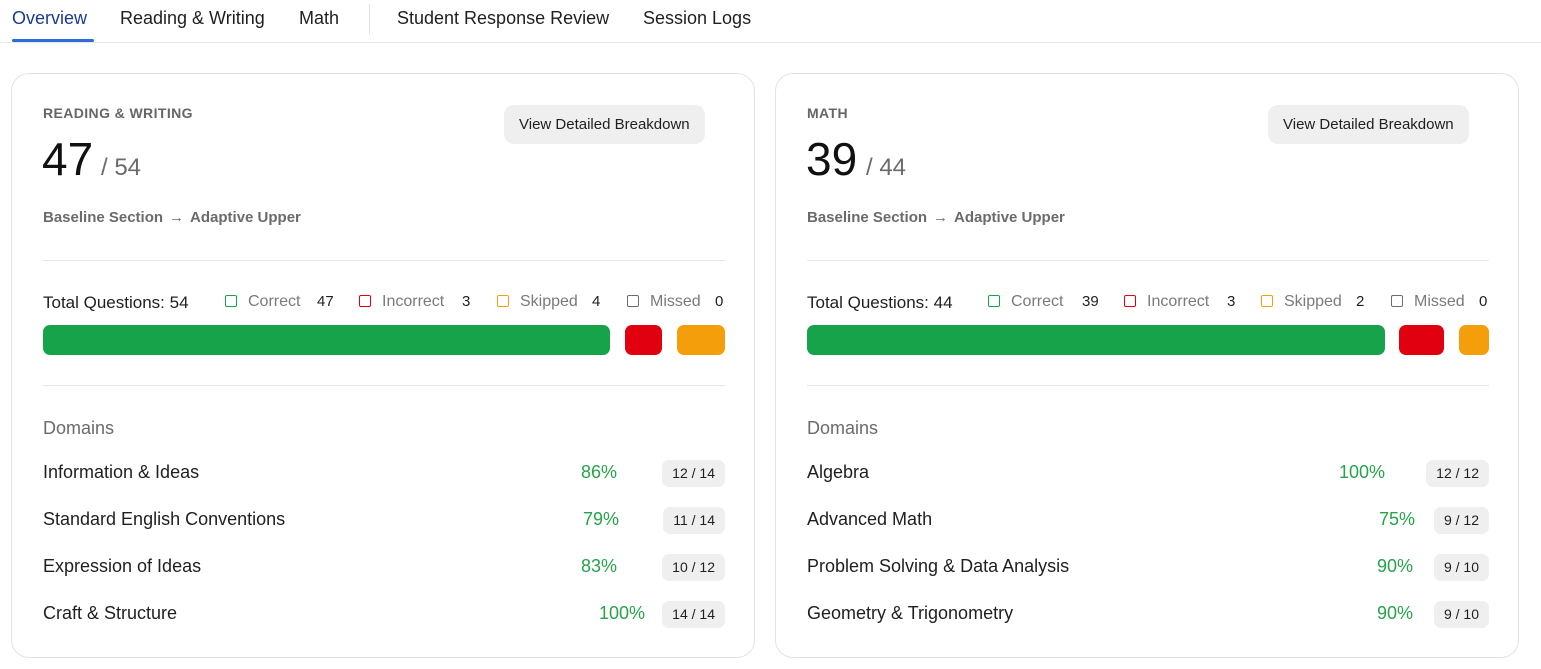 The height and width of the screenshot is (669, 1541). Describe the element at coordinates (1148, 614) in the screenshot. I see `domain-row: Geometry & Trigonometry 90% 9 / 10` at that location.